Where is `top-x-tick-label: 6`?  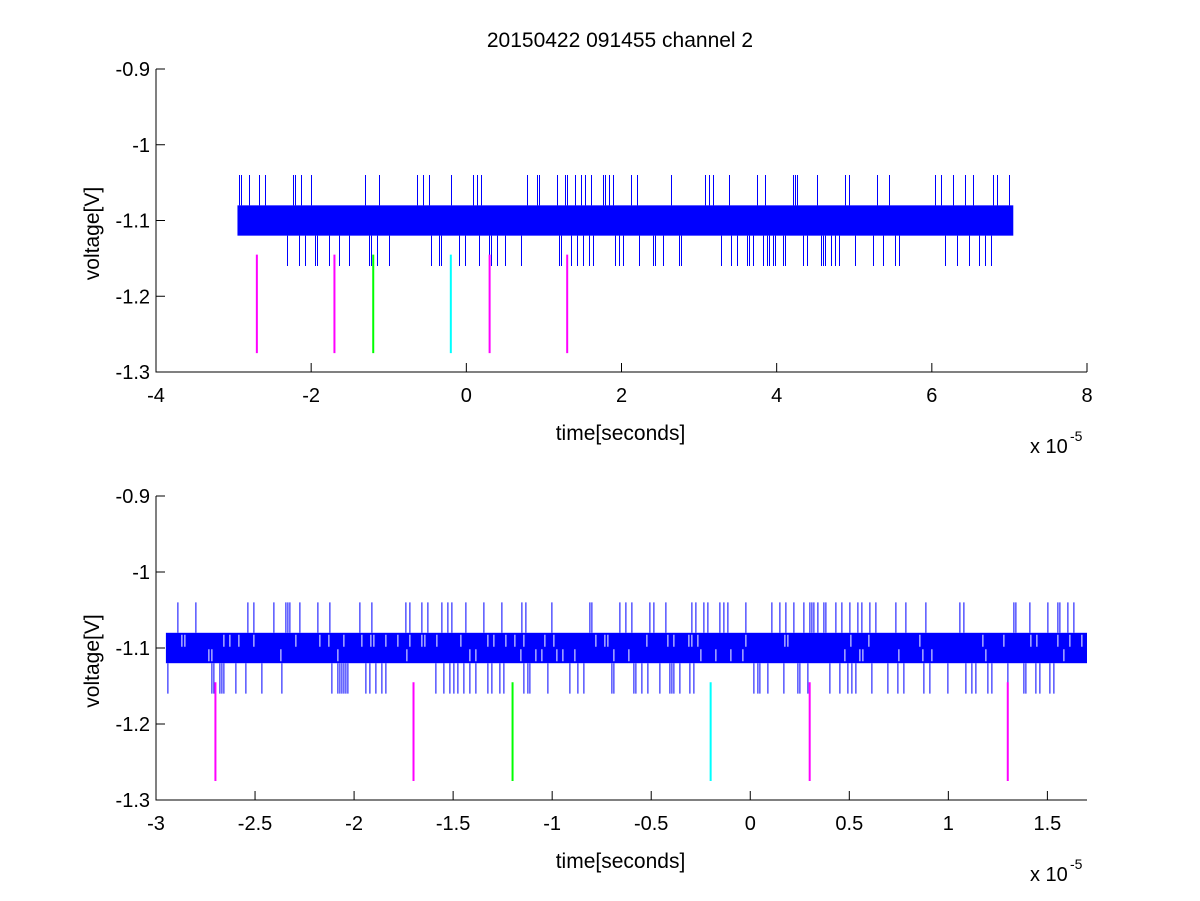
top-x-tick-label: 6 is located at coordinates (931, 396).